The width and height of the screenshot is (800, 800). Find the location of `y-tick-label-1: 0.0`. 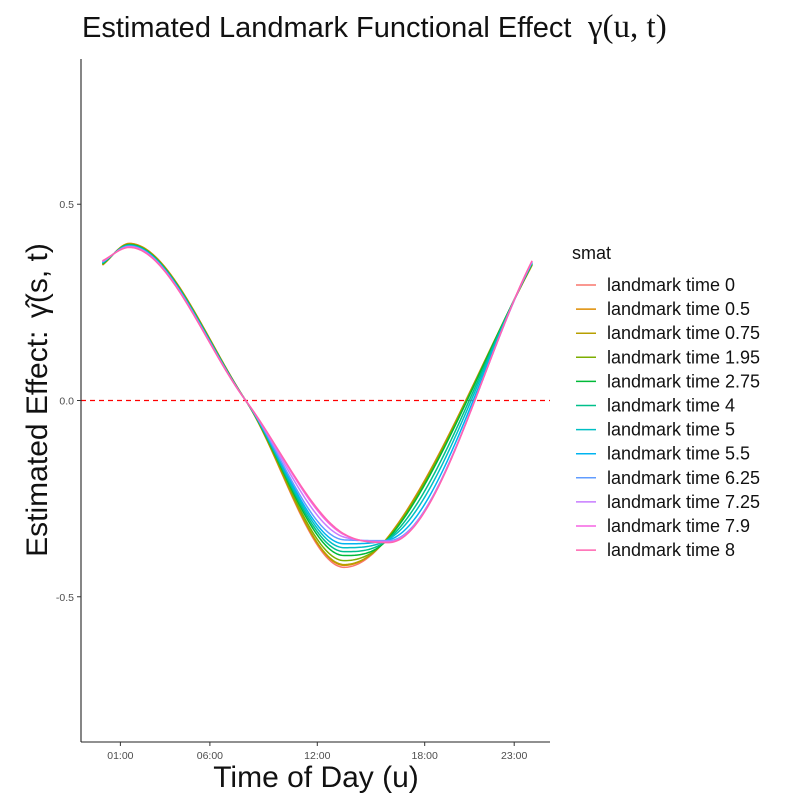

y-tick-label-1: 0.0 is located at coordinates (66, 402).